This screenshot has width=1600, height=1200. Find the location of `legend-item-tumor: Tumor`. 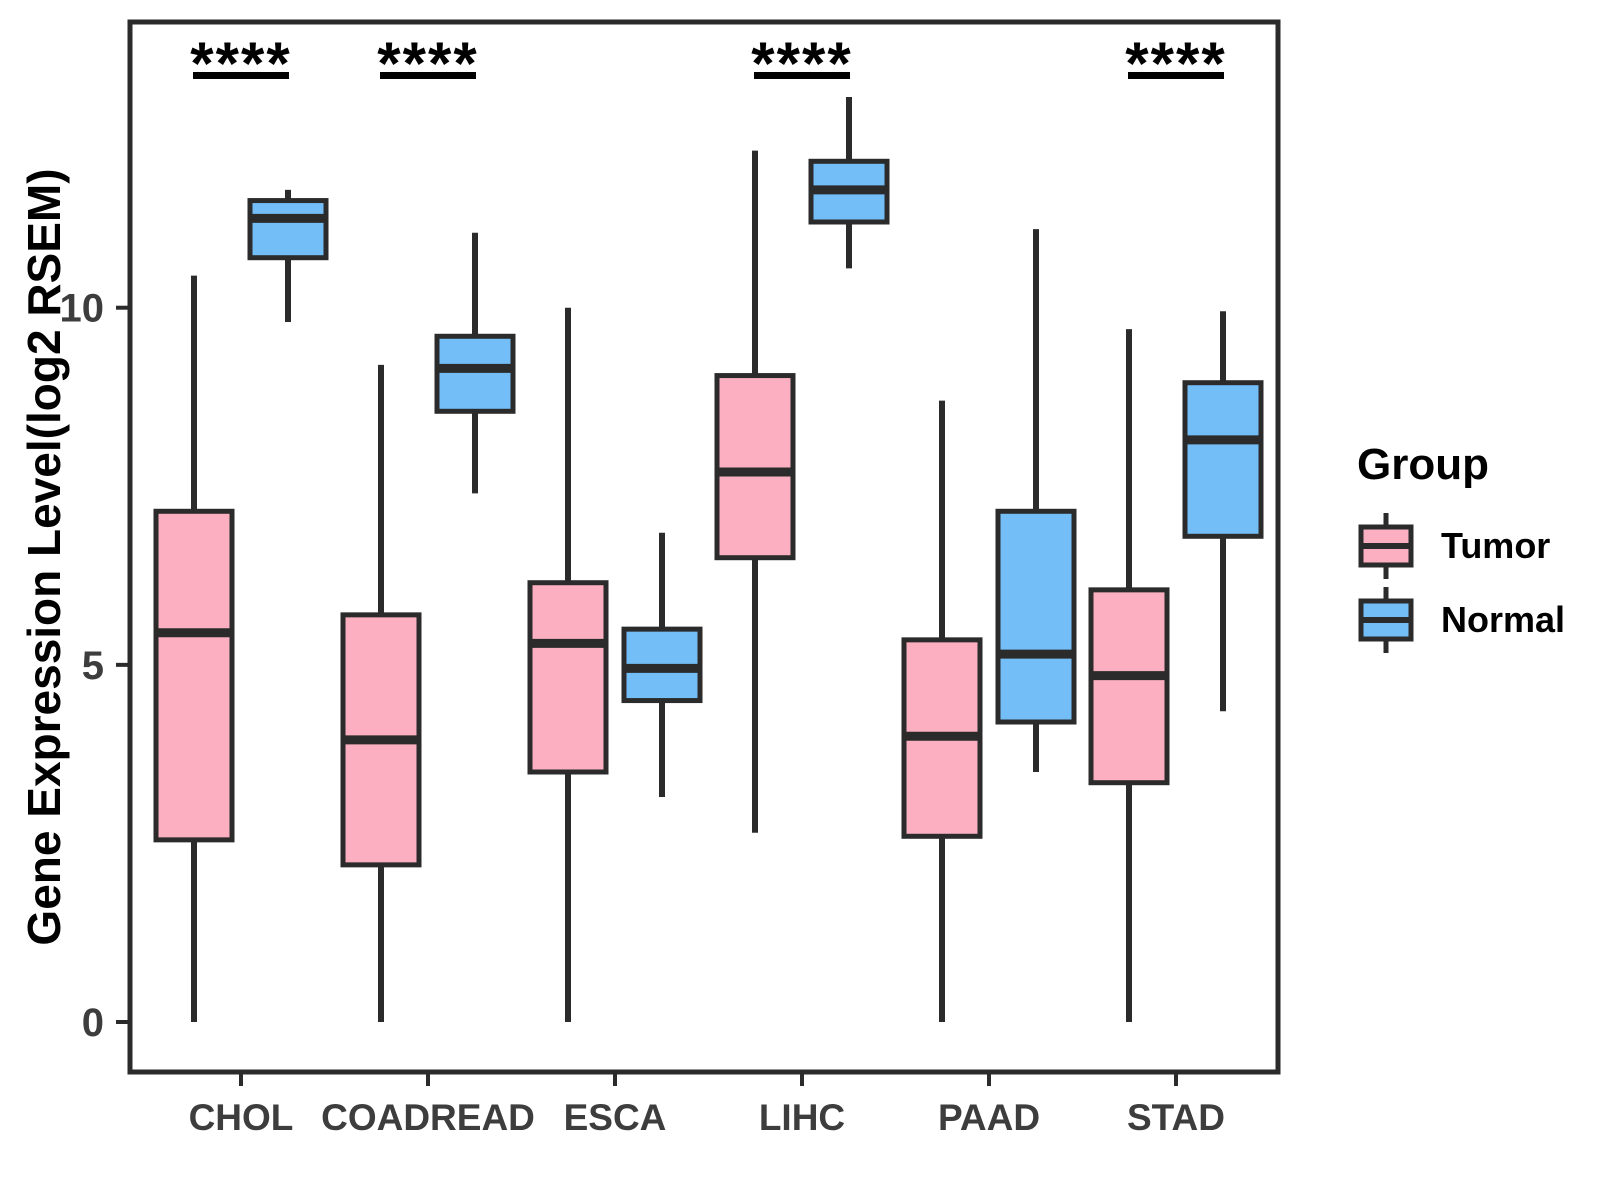

legend-item-tumor: Tumor is located at coordinates (1461, 546).